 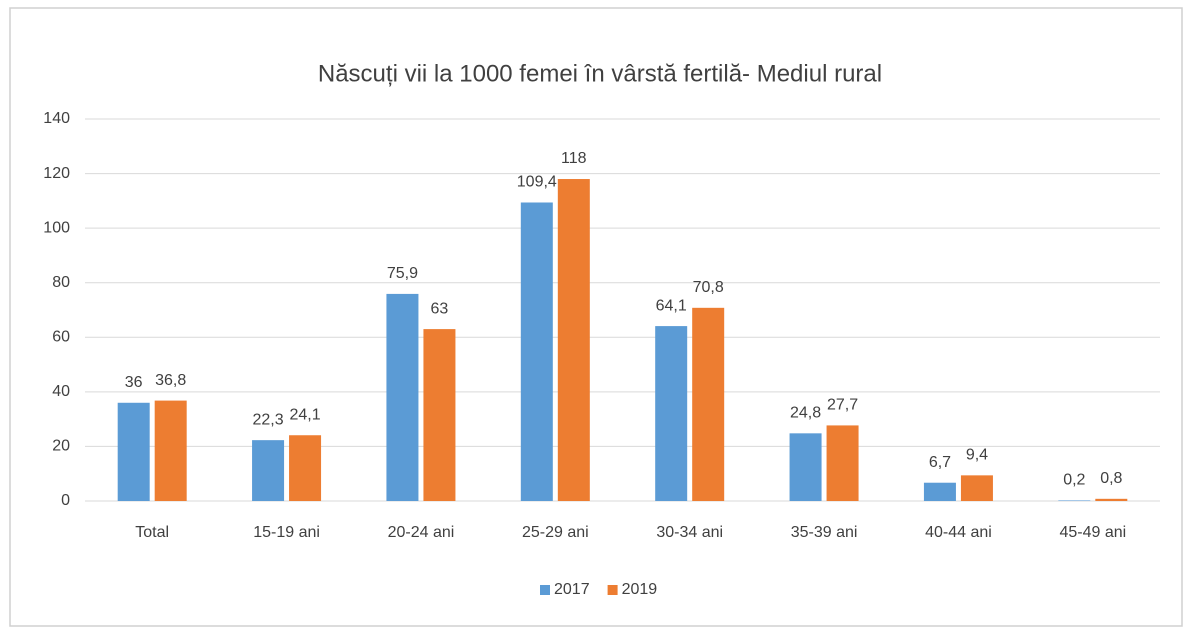 I want to click on y-tick-label: 60, so click(x=61, y=337).